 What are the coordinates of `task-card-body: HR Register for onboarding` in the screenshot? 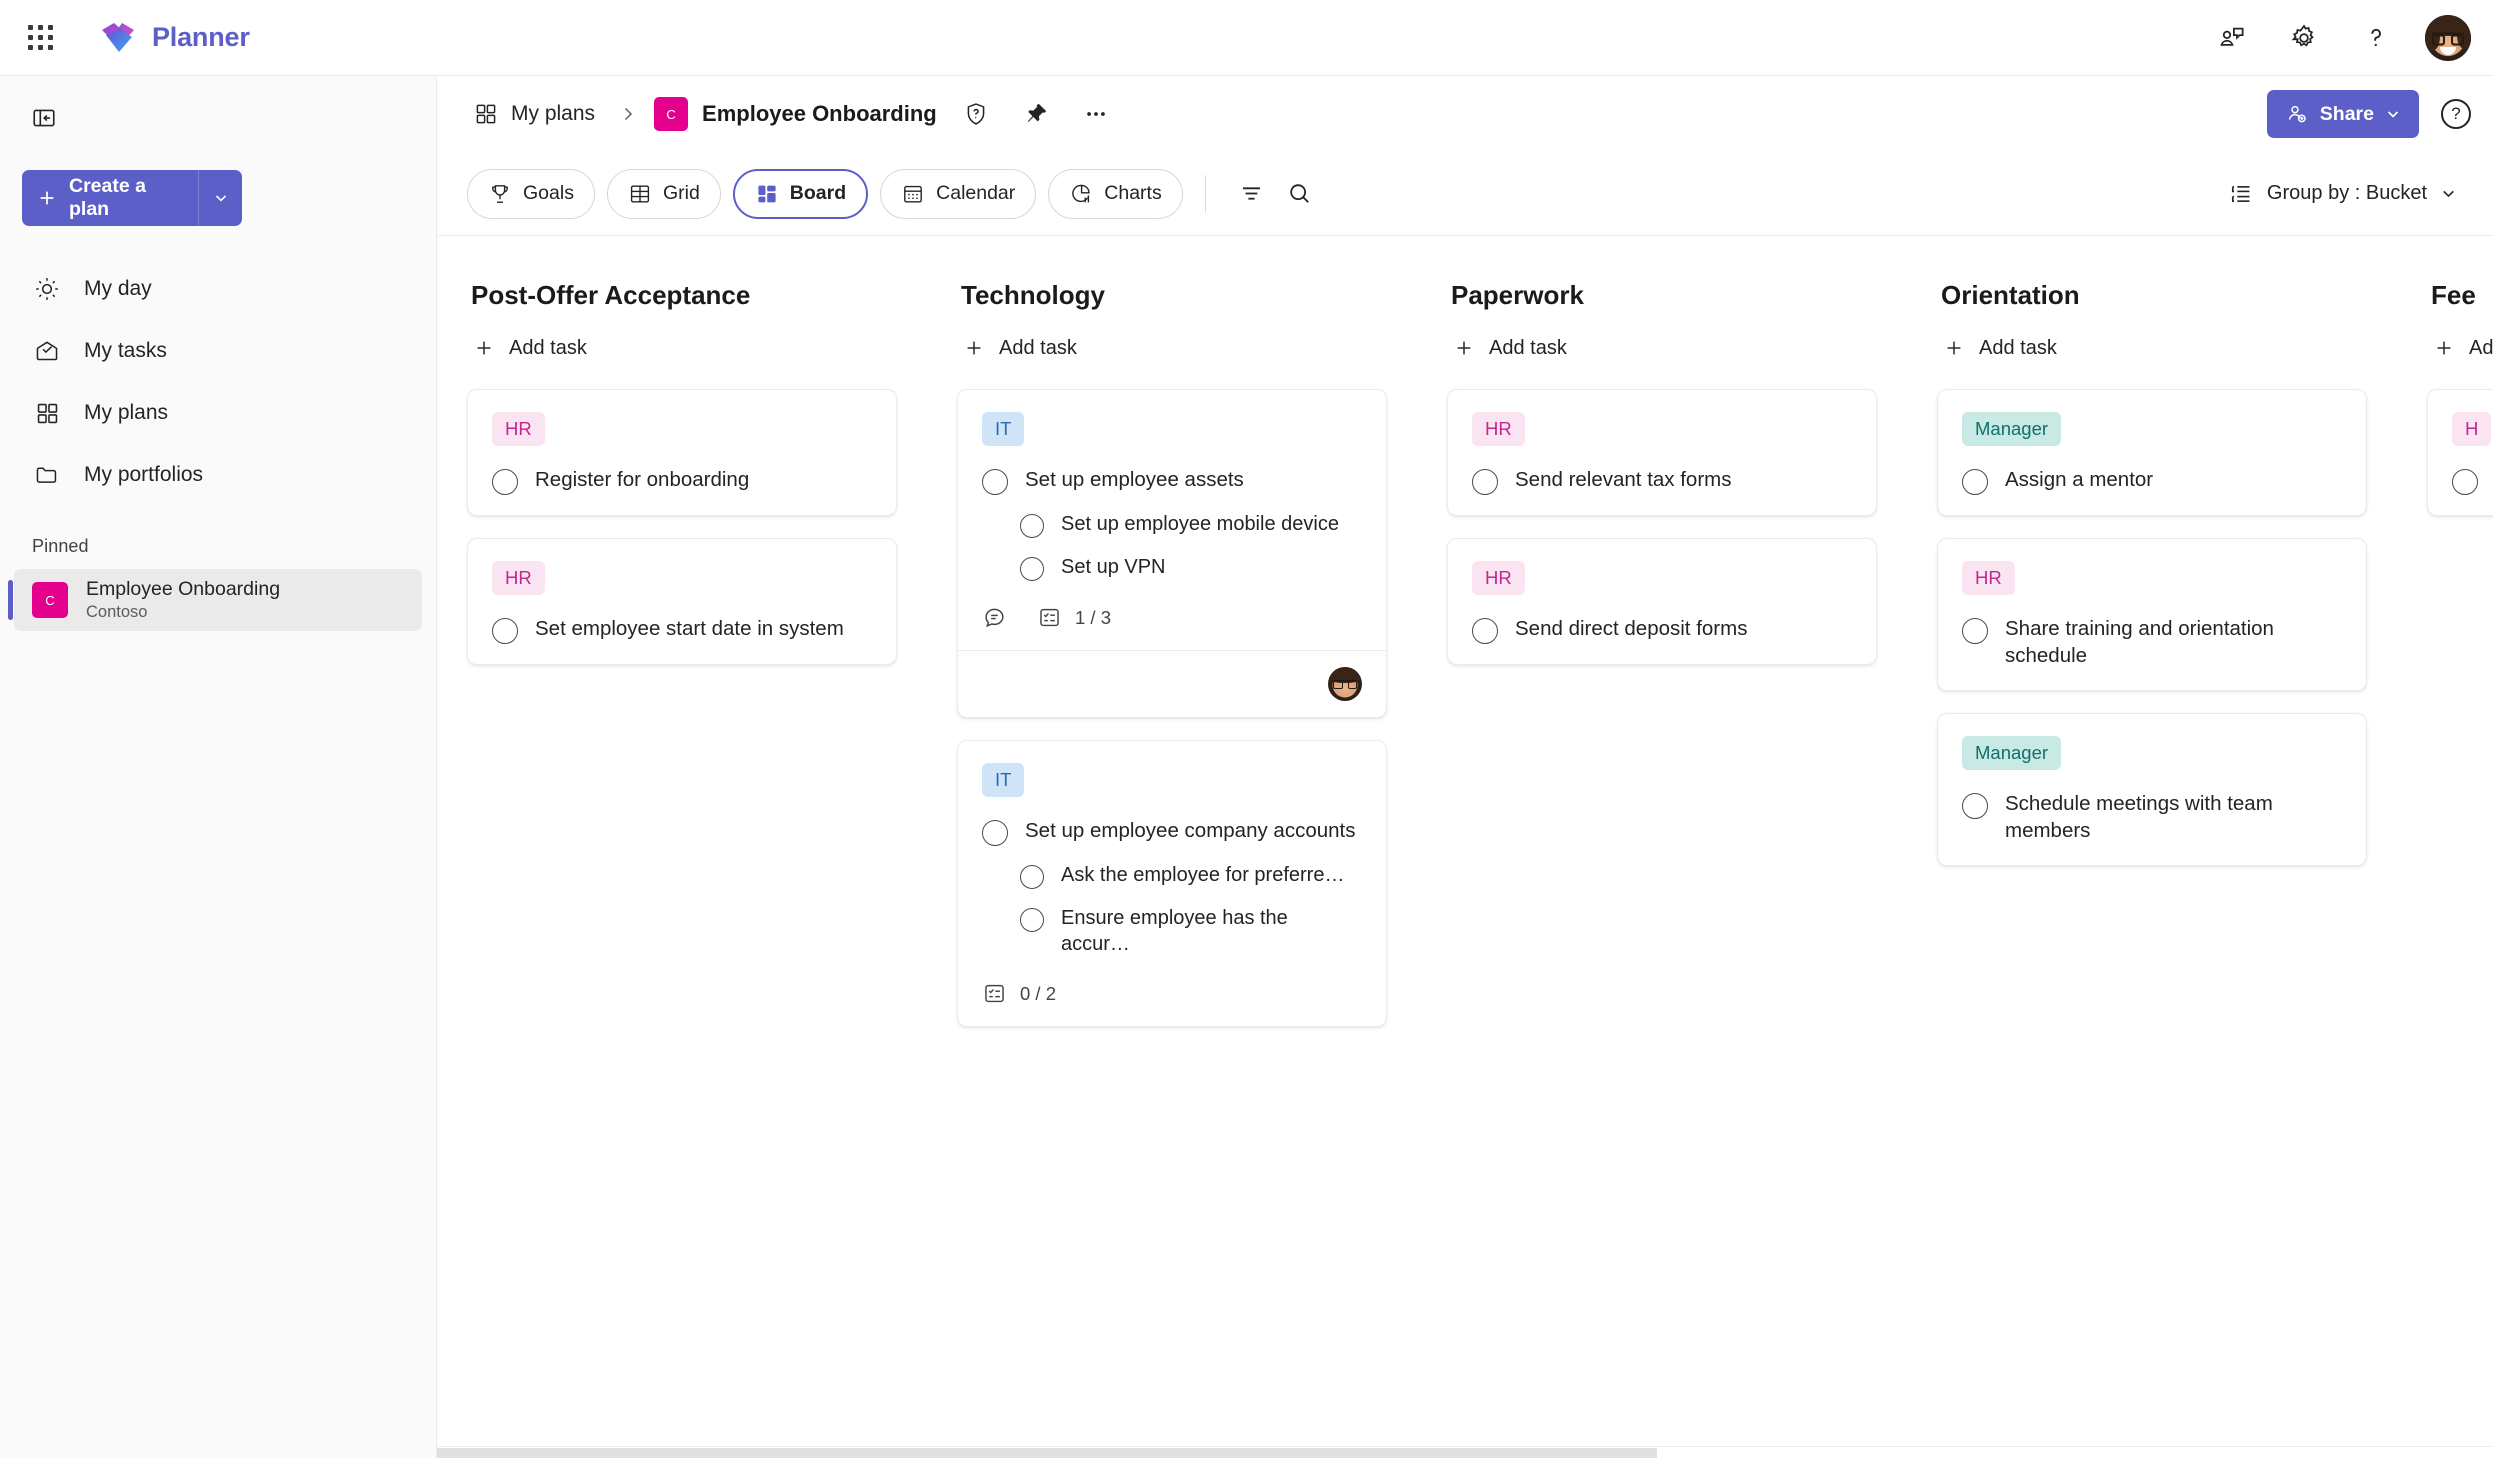 It's located at (682, 452).